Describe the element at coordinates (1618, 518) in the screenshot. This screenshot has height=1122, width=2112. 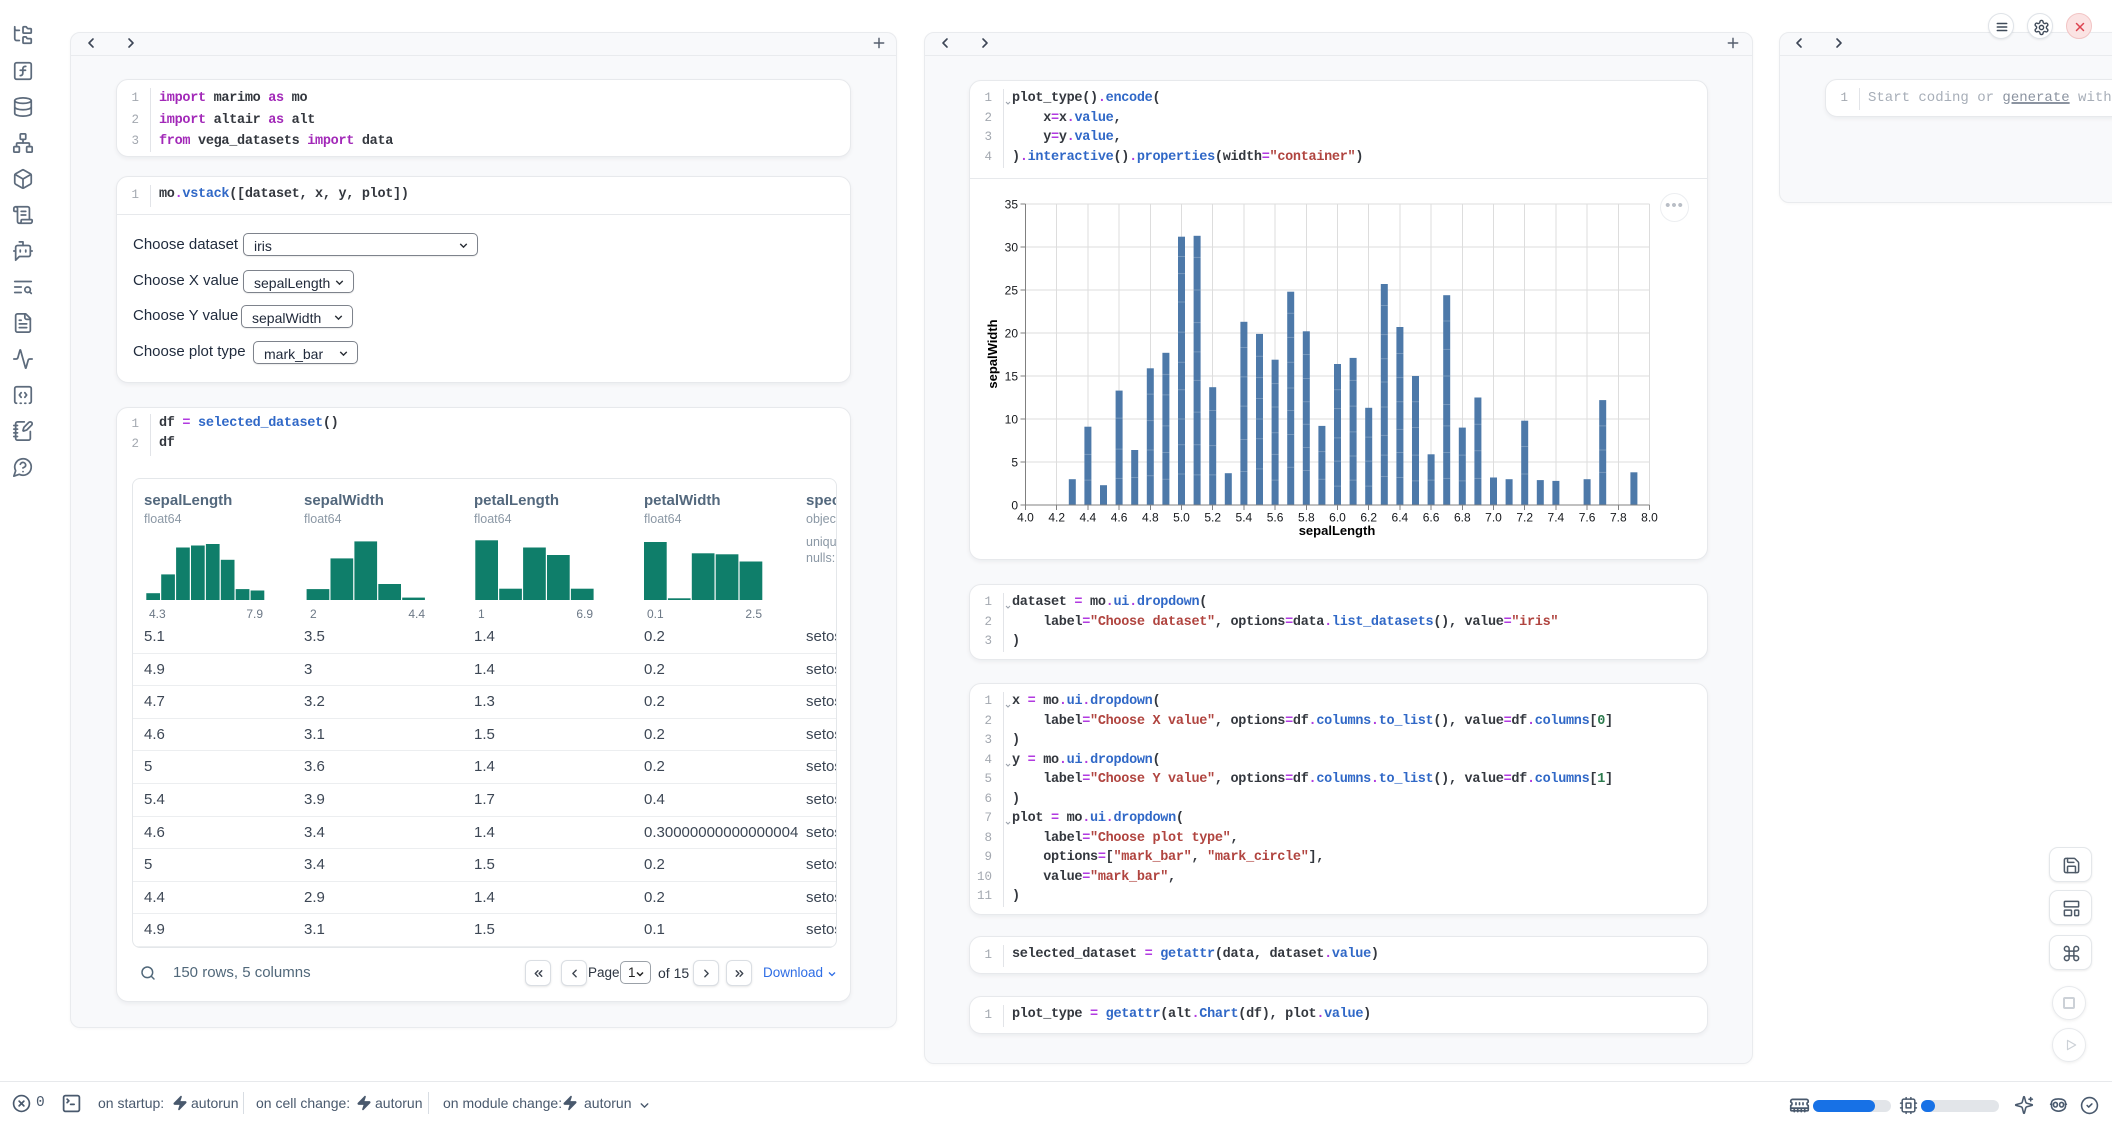
I see `svg-text: 7.8` at that location.